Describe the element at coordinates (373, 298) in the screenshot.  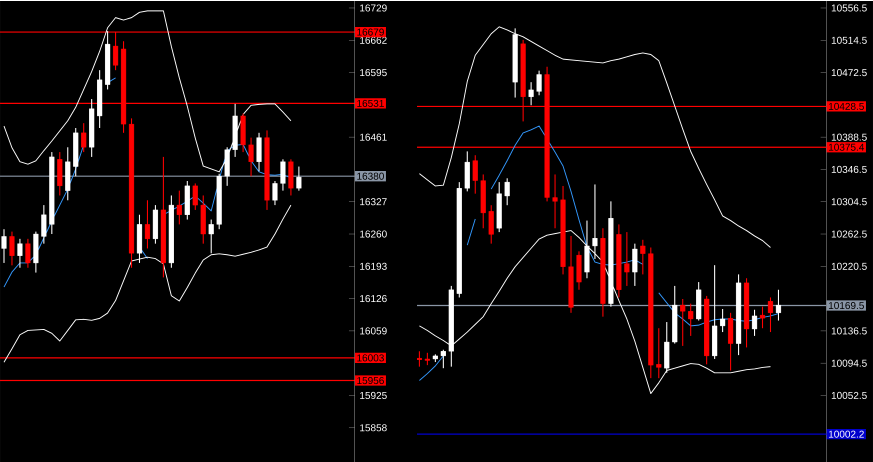
I see `y-tick-label: 16126` at that location.